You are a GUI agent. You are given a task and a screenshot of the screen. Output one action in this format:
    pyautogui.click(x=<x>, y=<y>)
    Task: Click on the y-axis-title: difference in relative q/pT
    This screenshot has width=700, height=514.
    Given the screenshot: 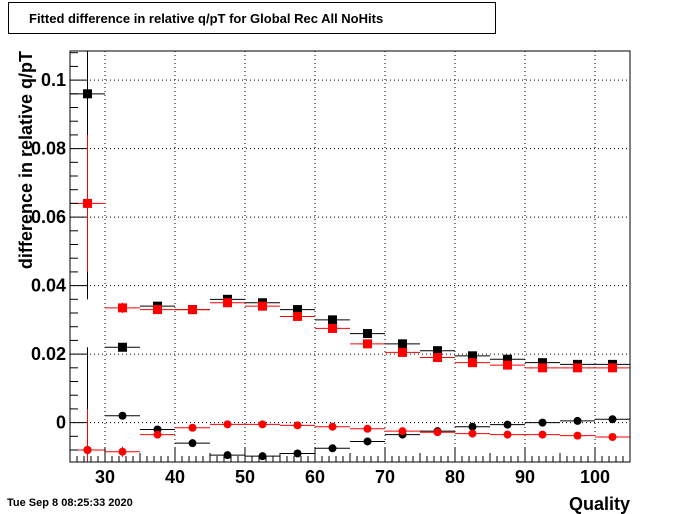 What is the action you would take?
    pyautogui.click(x=26, y=160)
    